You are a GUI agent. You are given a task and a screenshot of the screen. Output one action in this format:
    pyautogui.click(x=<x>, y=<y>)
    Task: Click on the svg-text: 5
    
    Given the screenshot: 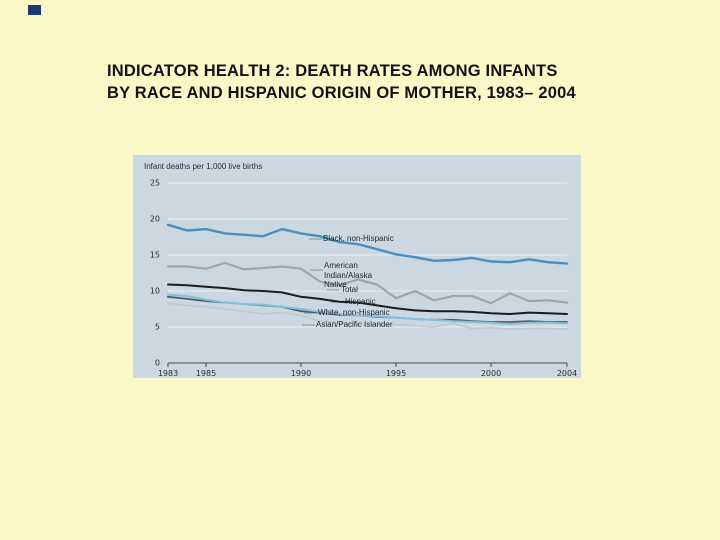 What is the action you would take?
    pyautogui.click(x=157, y=327)
    